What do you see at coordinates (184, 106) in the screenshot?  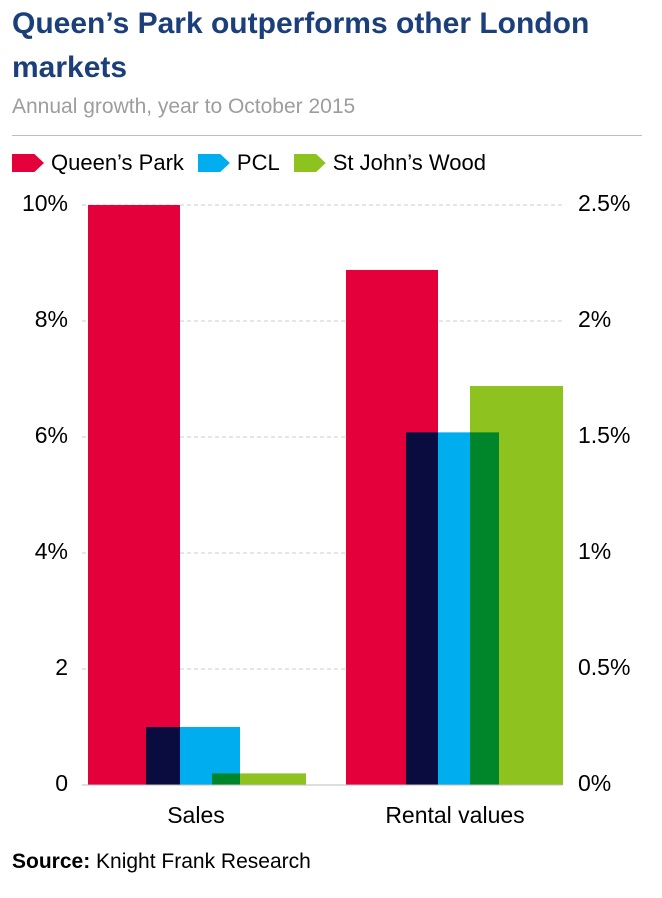 I see `chart-subtitle: Annual growth, year to October 2015` at bounding box center [184, 106].